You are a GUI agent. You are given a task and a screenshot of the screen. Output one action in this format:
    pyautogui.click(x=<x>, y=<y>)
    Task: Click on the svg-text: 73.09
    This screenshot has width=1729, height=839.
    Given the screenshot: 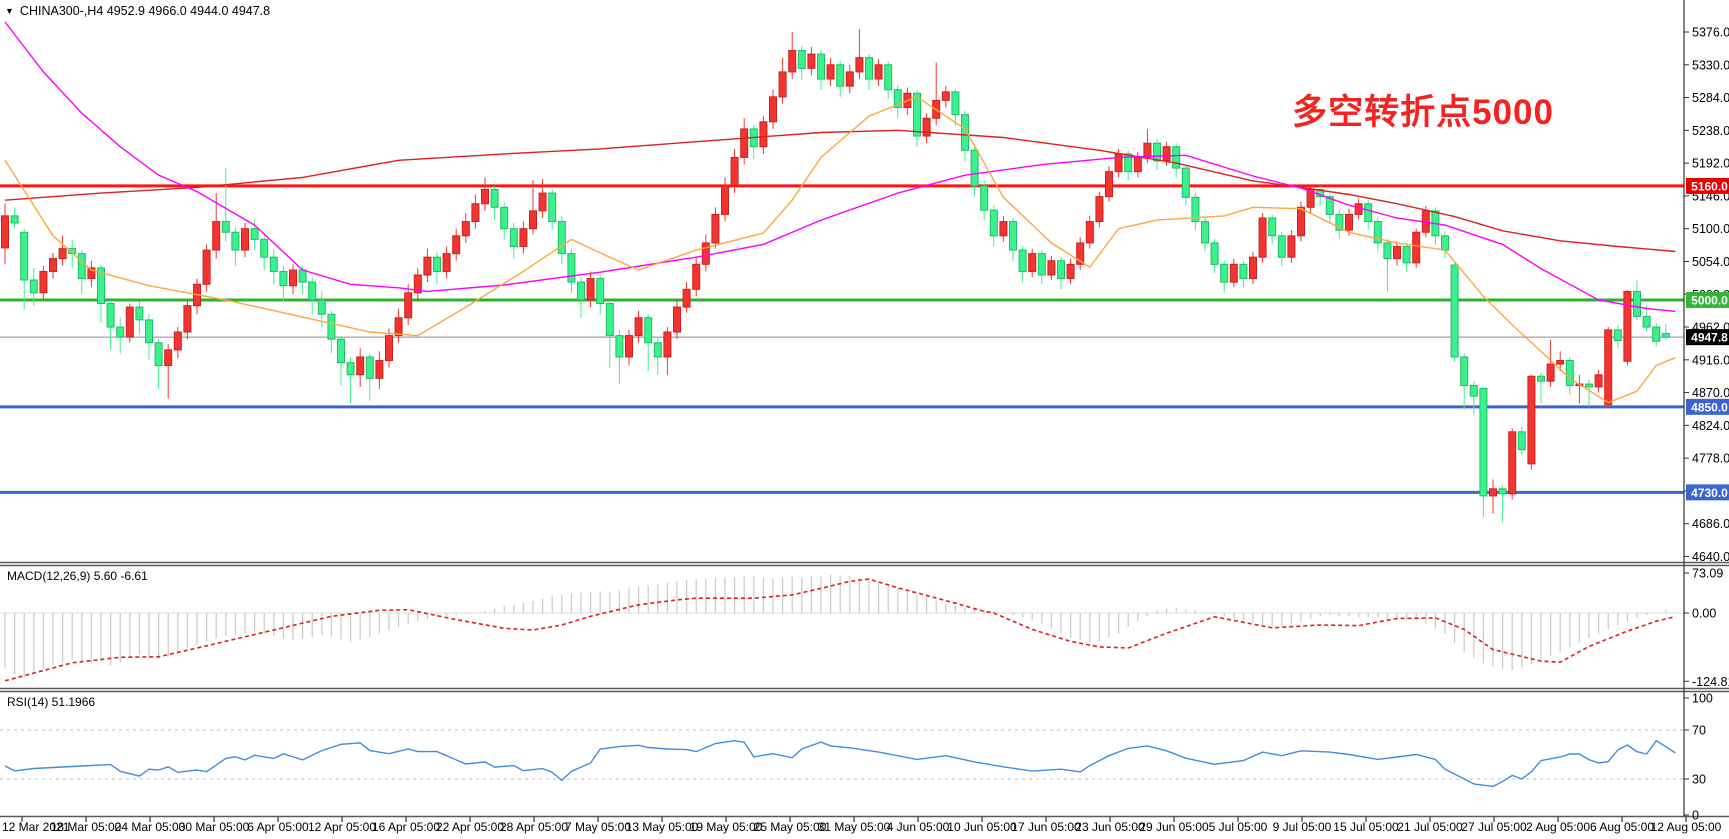 What is the action you would take?
    pyautogui.click(x=1707, y=574)
    